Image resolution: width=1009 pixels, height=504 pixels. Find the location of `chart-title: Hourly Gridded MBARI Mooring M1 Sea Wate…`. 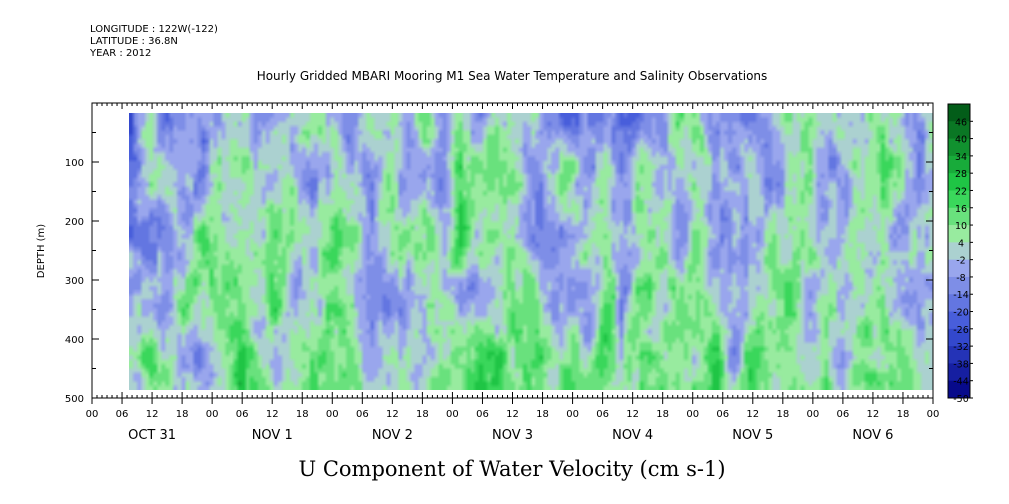

chart-title: Hourly Gridded MBARI Mooring M1 Sea Wate… is located at coordinates (512, 76).